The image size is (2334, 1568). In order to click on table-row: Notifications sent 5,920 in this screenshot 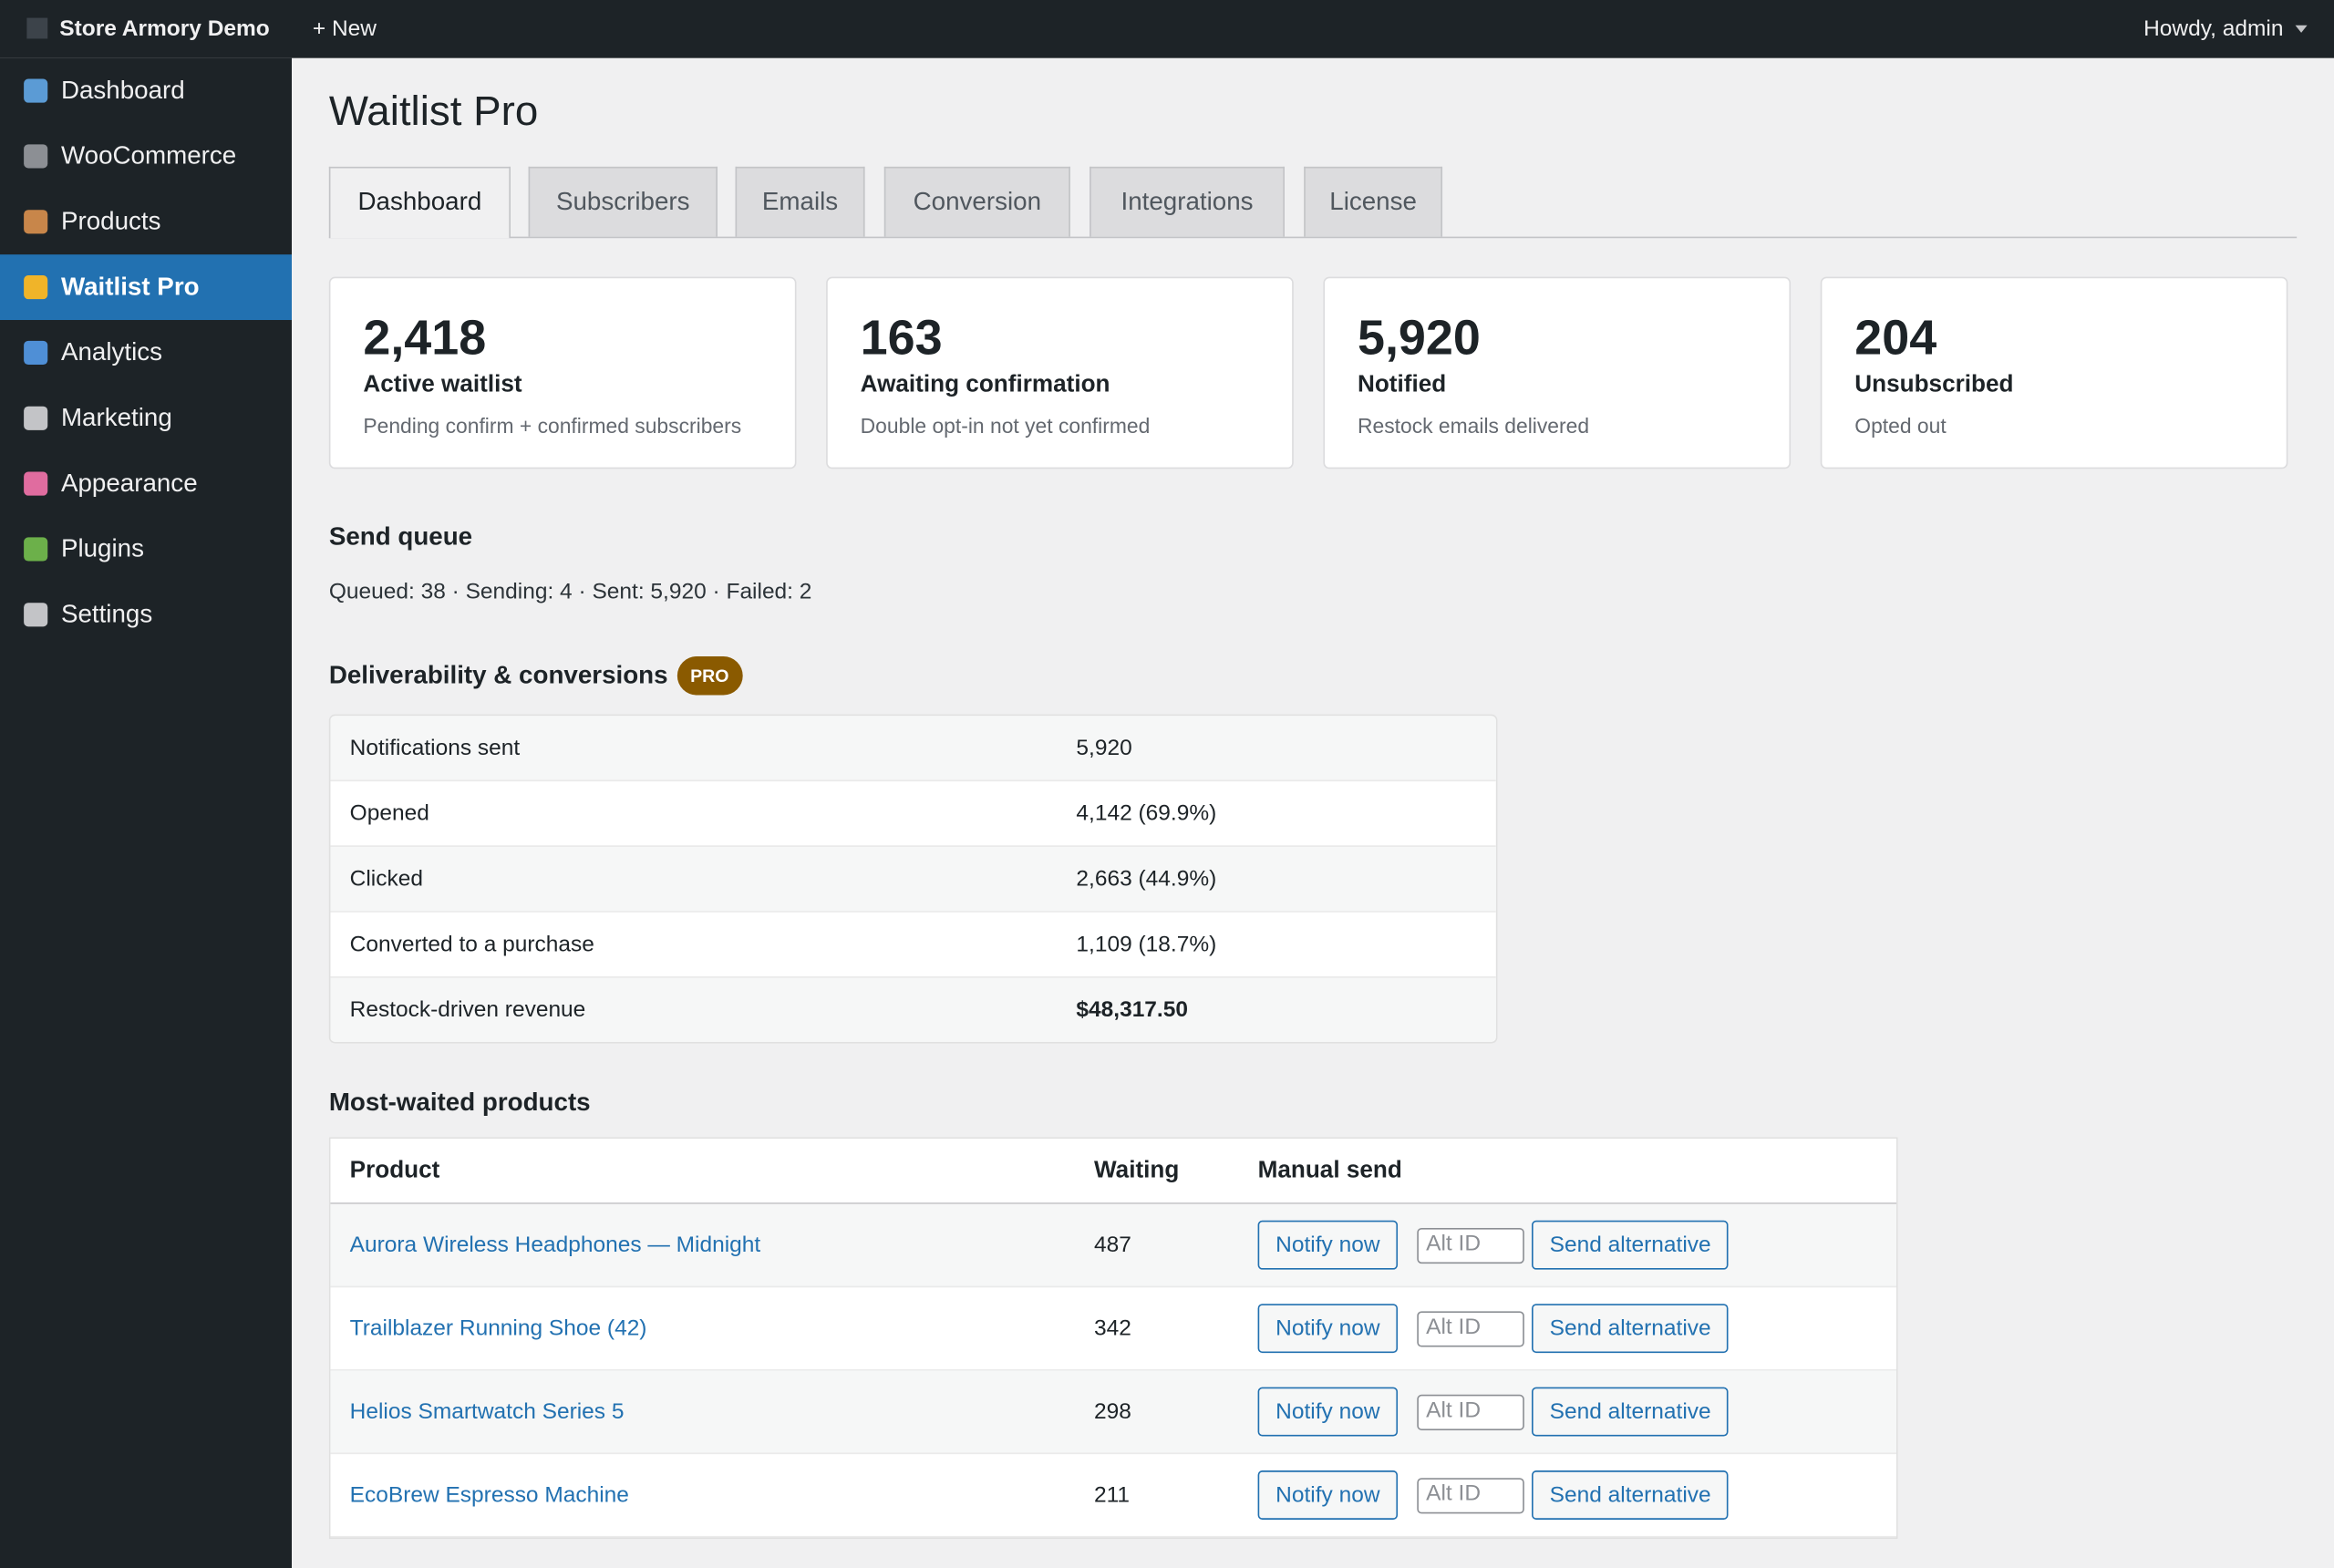, I will do `click(913, 748)`.